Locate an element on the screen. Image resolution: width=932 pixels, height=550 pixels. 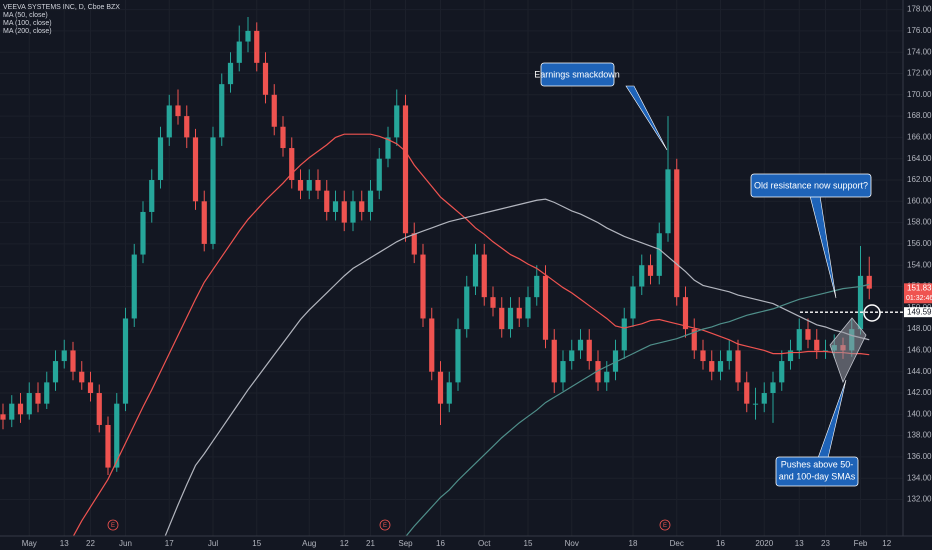
level-label: 149.59 is located at coordinates (919, 311).